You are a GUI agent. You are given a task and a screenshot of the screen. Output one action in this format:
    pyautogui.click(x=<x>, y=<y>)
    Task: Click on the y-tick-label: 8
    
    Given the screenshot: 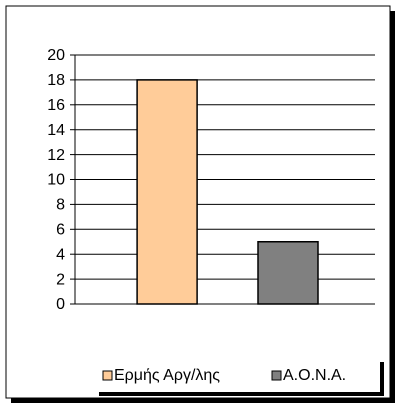 What is the action you would take?
    pyautogui.click(x=60, y=205)
    